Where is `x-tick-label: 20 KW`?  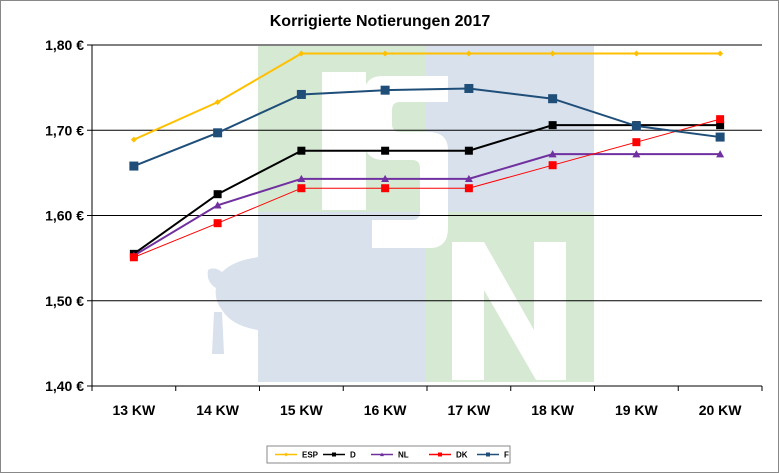
x-tick-label: 20 KW is located at coordinates (721, 410).